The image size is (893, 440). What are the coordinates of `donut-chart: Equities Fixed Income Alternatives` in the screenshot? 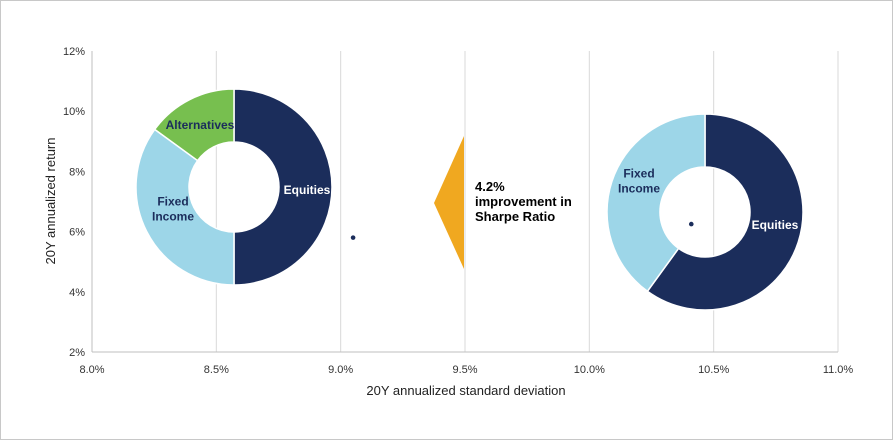 It's located at (234, 187).